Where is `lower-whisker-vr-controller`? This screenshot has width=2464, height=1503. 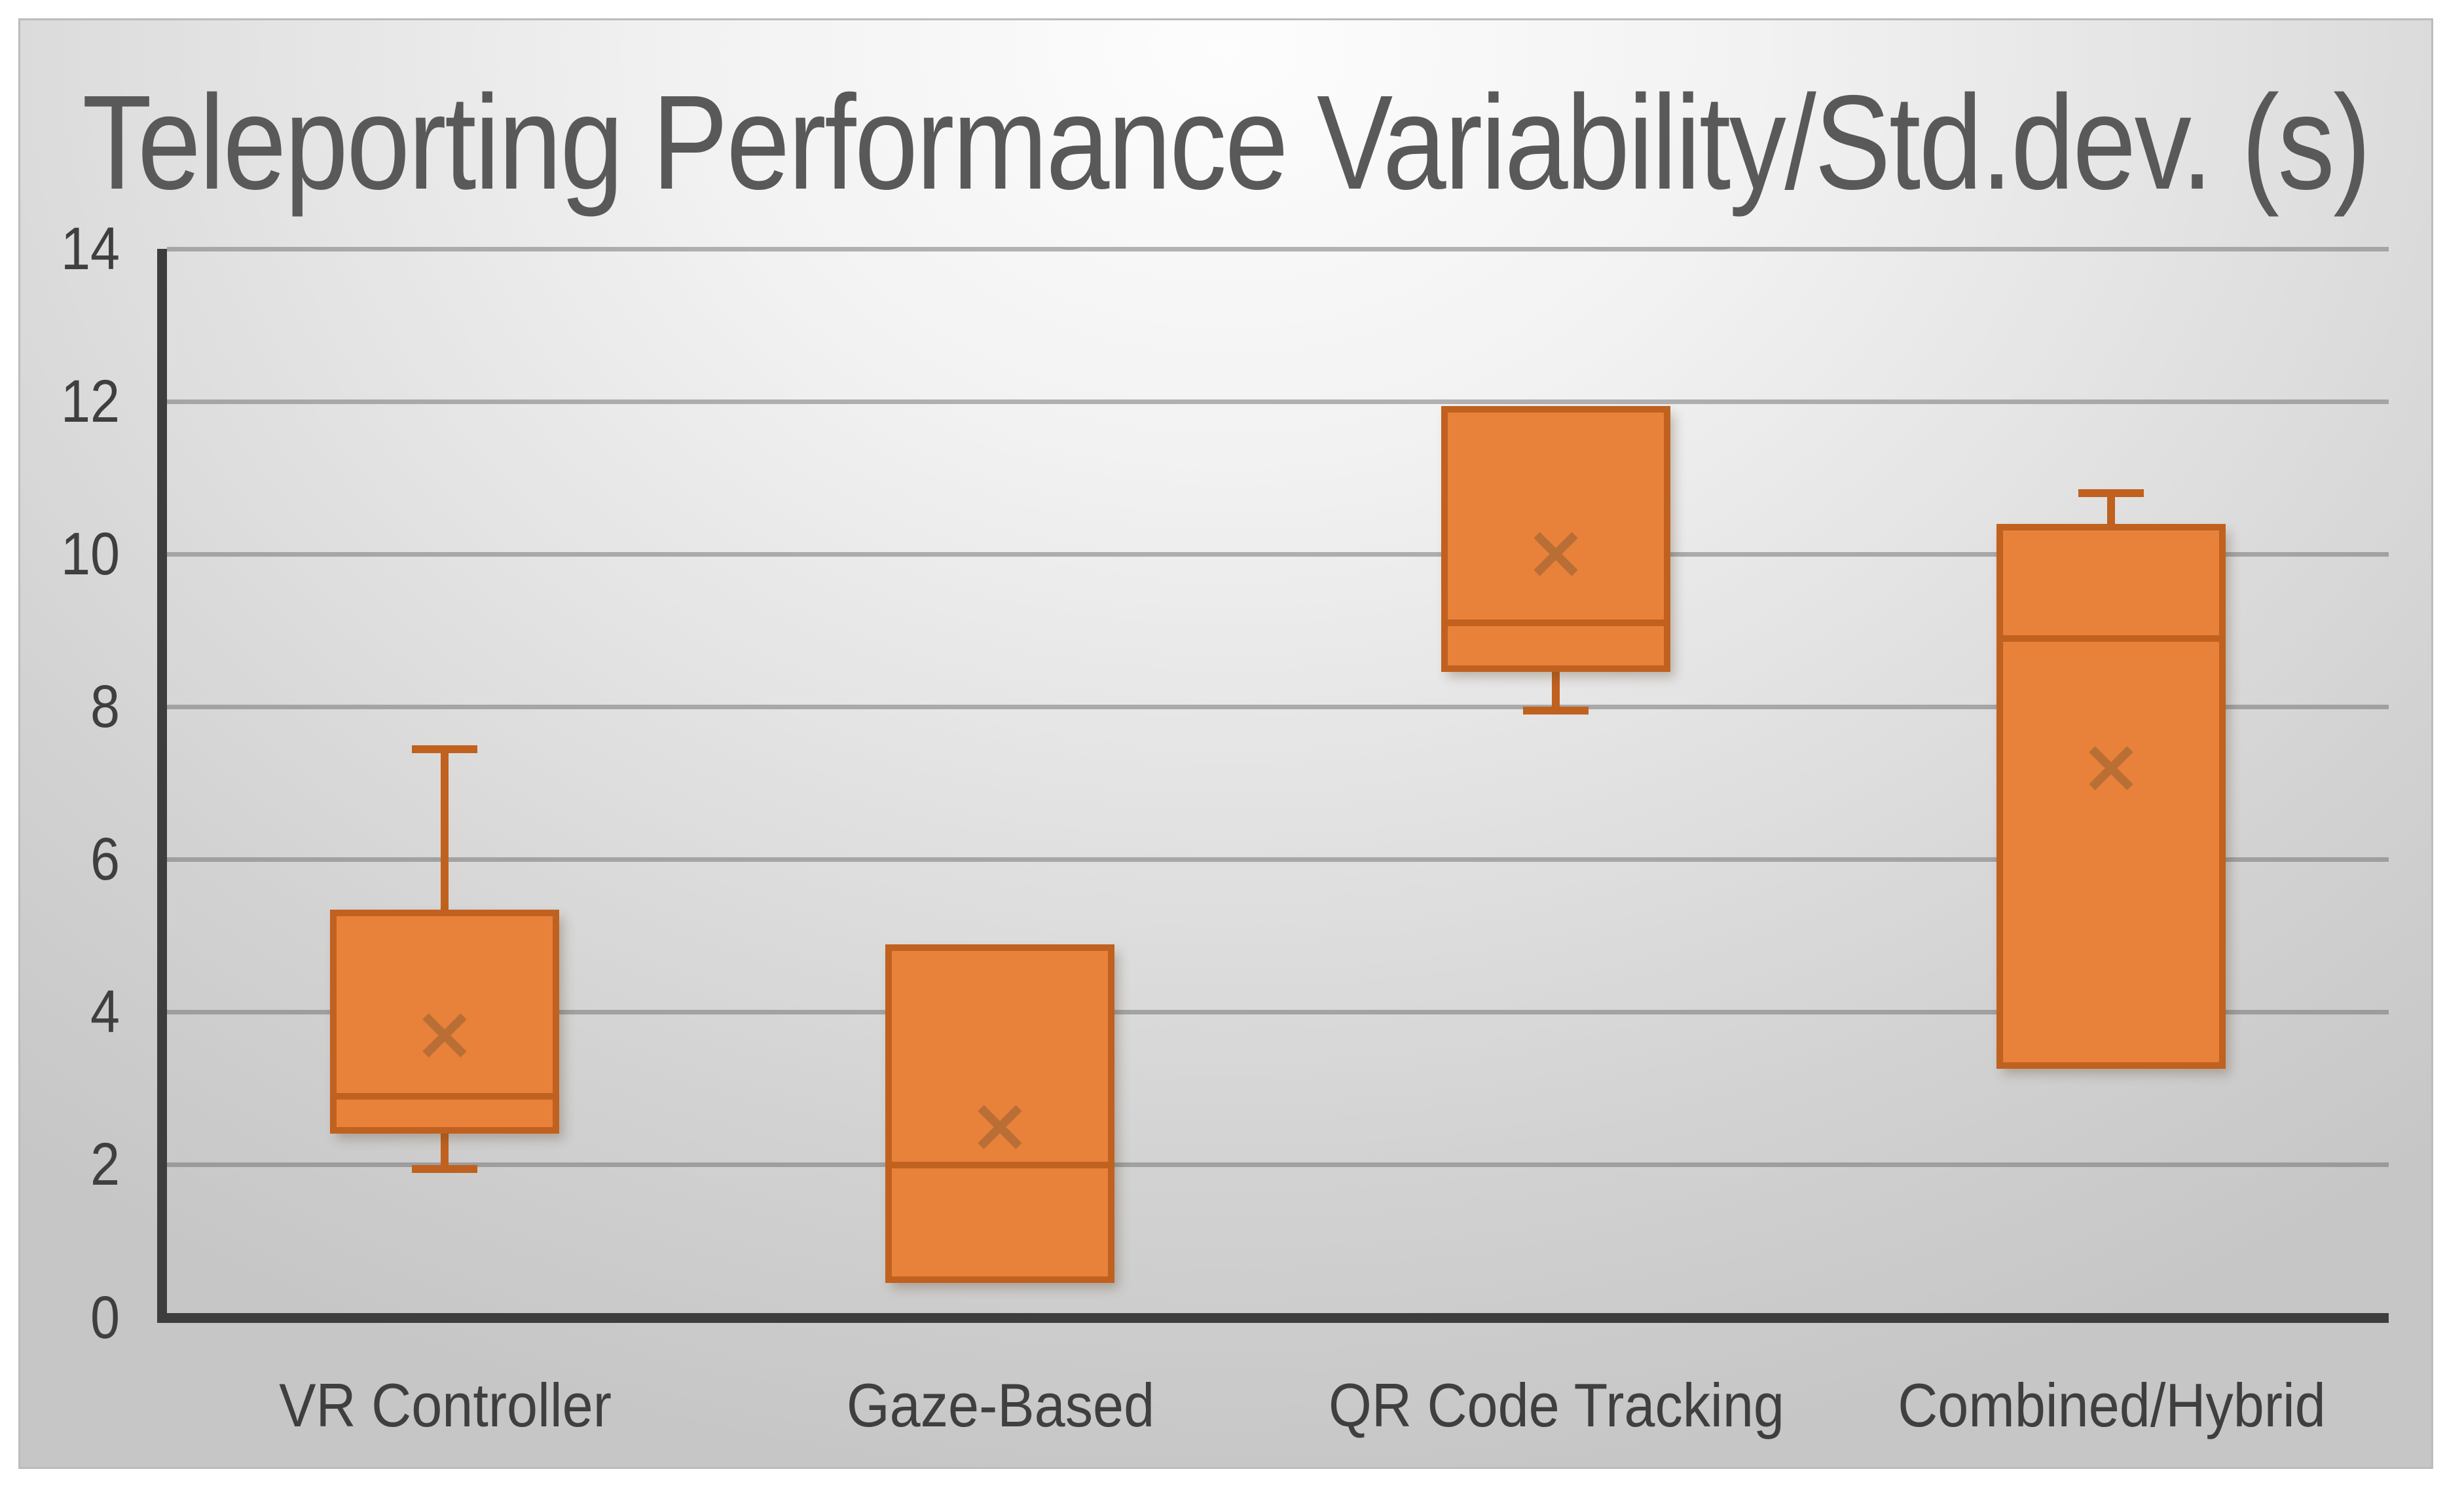 lower-whisker-vr-controller is located at coordinates (445, 1149).